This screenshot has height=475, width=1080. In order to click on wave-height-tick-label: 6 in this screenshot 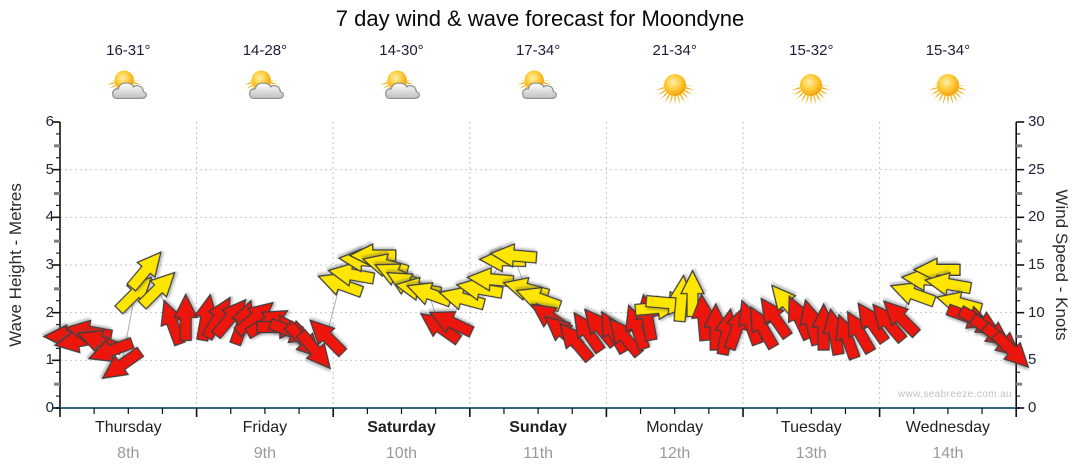, I will do `click(49, 121)`.